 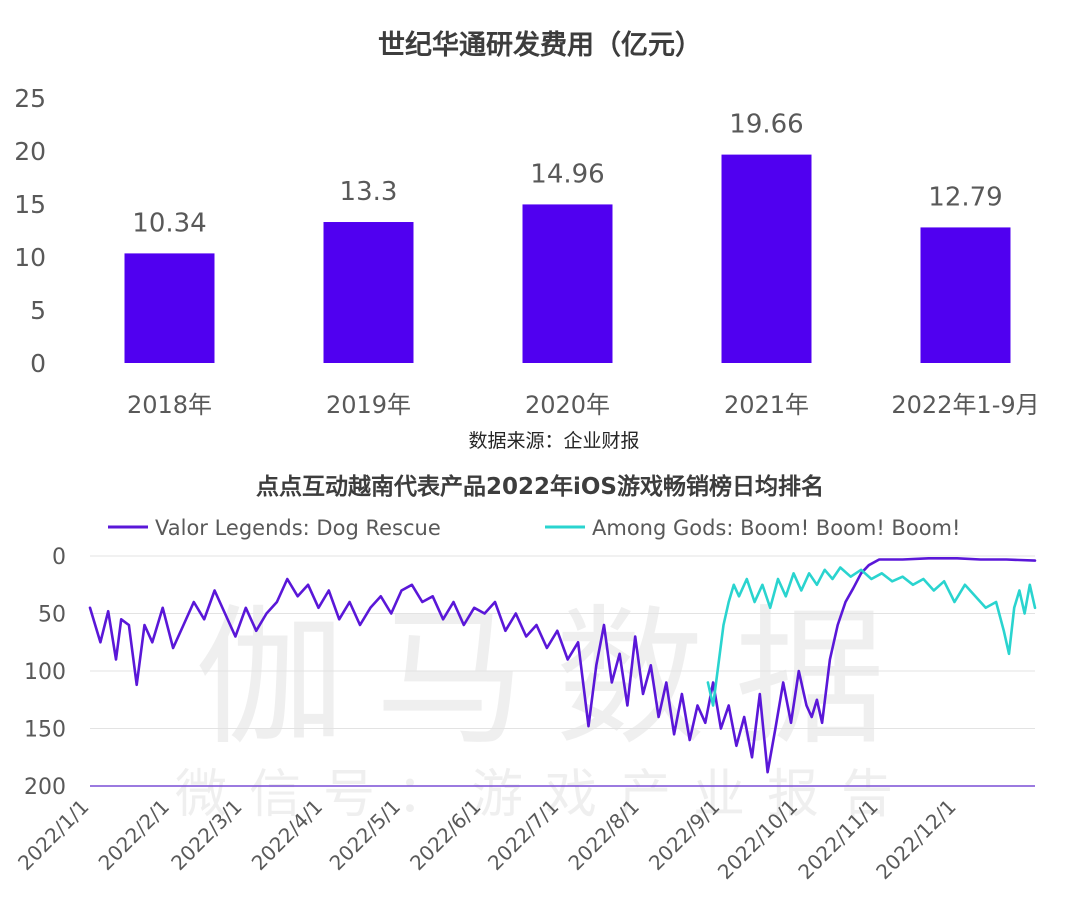 I want to click on bar-x-tick-label: 2020年, so click(x=567, y=405).